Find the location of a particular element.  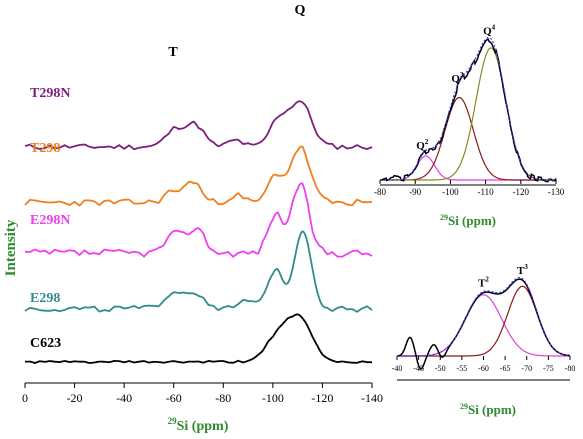

inset-x-tick-label: -75 is located at coordinates (548, 368).